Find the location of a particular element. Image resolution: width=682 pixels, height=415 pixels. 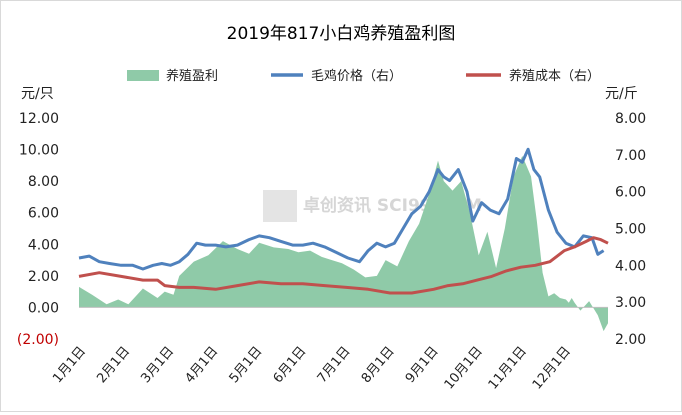

watermark-logo is located at coordinates (280, 206).